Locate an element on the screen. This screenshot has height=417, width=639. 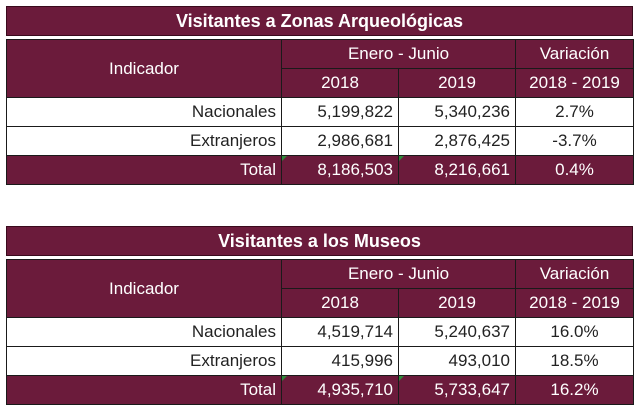
variation-value: 16.0% is located at coordinates (574, 332).